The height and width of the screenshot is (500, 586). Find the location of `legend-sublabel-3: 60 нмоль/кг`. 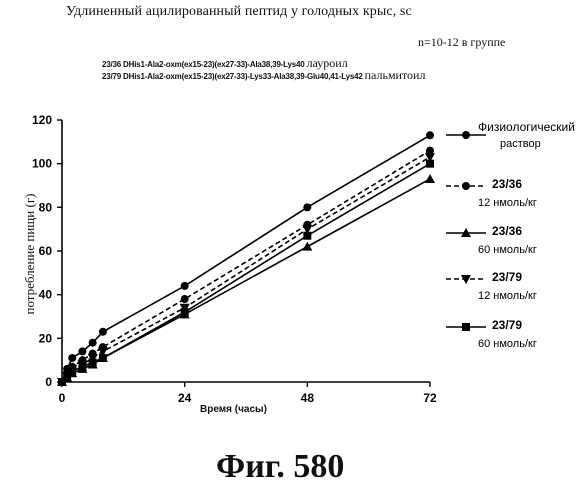

legend-sublabel-3: 60 нмоль/кг is located at coordinates (507, 250).